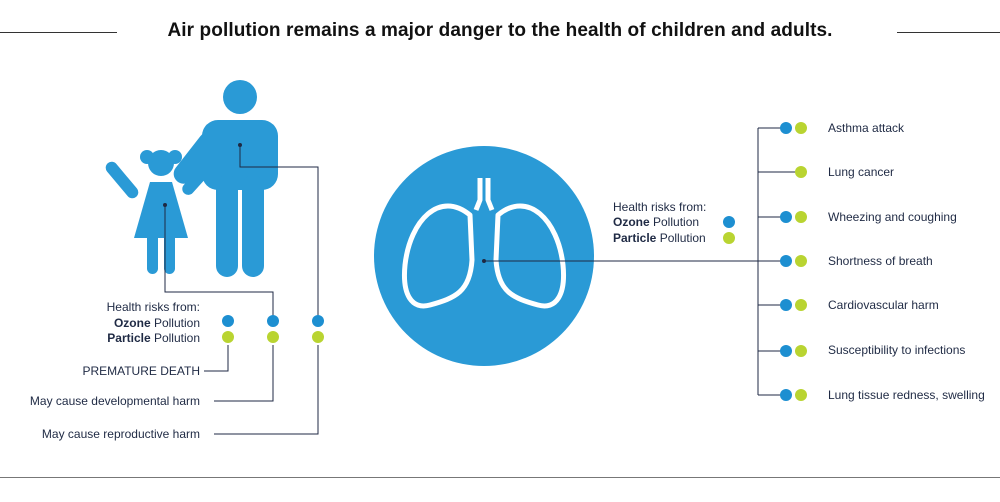 The image size is (1000, 502). What do you see at coordinates (58, 32) in the screenshot?
I see `title-rule-left` at bounding box center [58, 32].